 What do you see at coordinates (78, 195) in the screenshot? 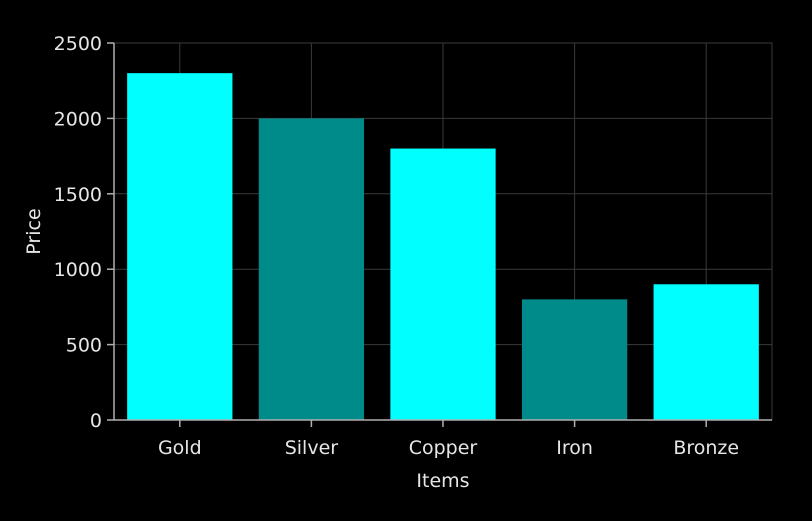
I see `y-tick-label: 1500` at bounding box center [78, 195].